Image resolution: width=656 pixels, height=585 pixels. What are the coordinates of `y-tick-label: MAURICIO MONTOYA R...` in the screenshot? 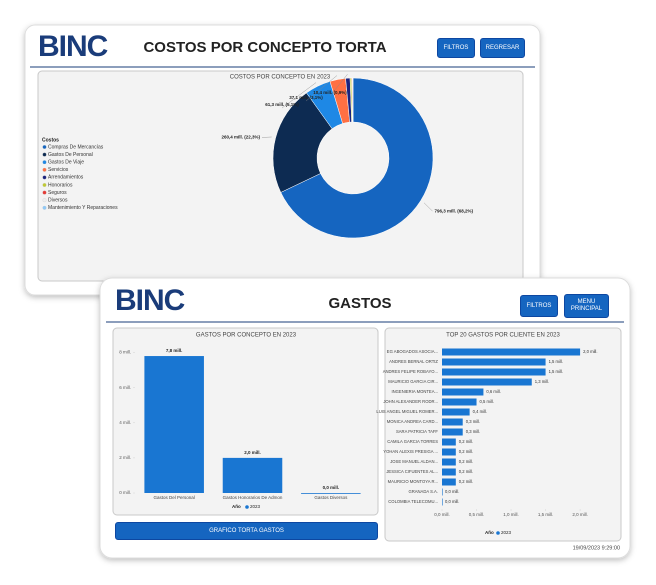 It's located at (413, 481).